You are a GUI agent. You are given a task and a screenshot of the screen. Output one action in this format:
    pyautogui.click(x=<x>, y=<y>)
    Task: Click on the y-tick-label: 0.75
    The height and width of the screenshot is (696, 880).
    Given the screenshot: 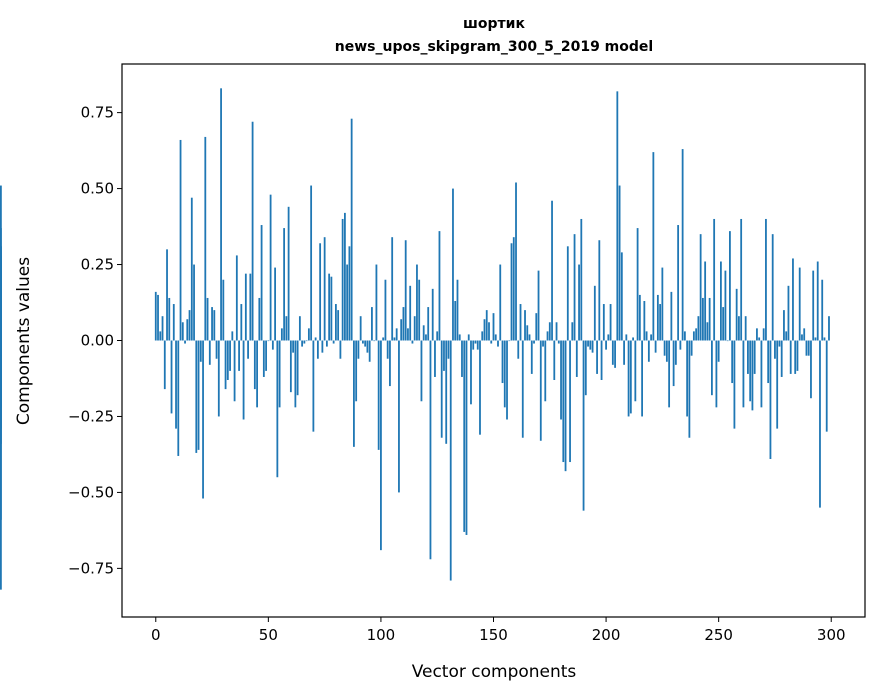 What is the action you would take?
    pyautogui.click(x=97, y=113)
    